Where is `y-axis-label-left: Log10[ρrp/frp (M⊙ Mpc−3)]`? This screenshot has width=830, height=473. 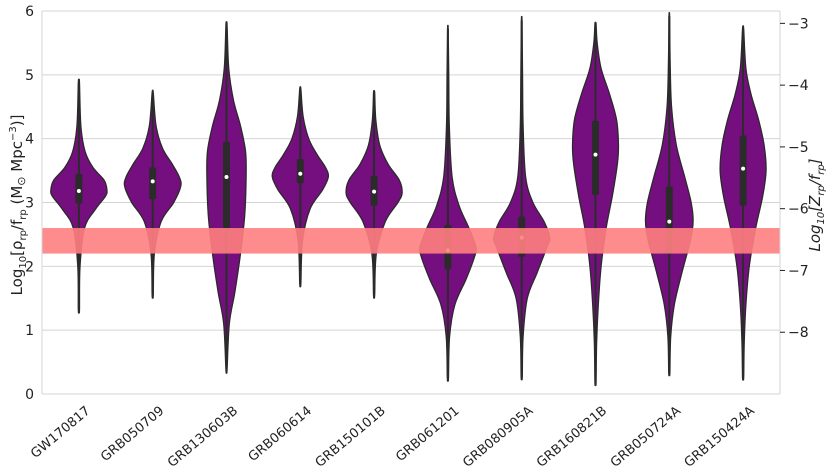
y-axis-label-left: Log10[ρrp/frp (M⊙ Mpc−3)] is located at coordinates (18, 205).